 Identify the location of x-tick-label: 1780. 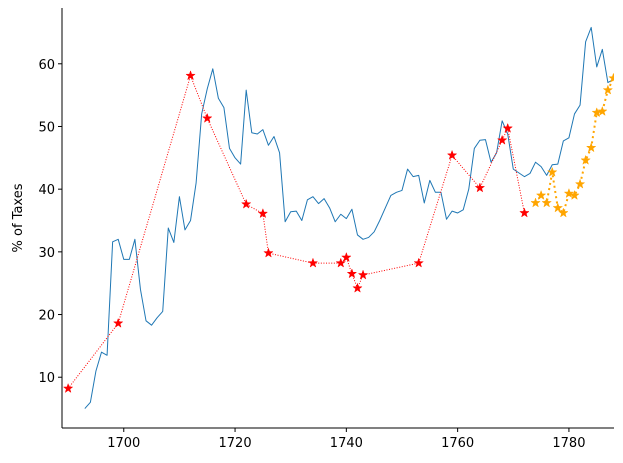
(568, 443).